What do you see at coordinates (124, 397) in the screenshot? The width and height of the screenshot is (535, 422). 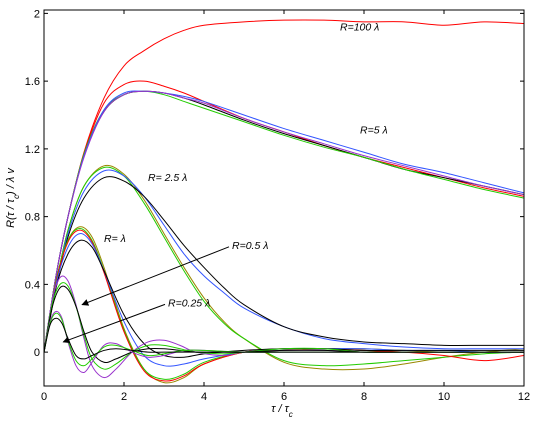 I see `x-tick-label: 2` at bounding box center [124, 397].